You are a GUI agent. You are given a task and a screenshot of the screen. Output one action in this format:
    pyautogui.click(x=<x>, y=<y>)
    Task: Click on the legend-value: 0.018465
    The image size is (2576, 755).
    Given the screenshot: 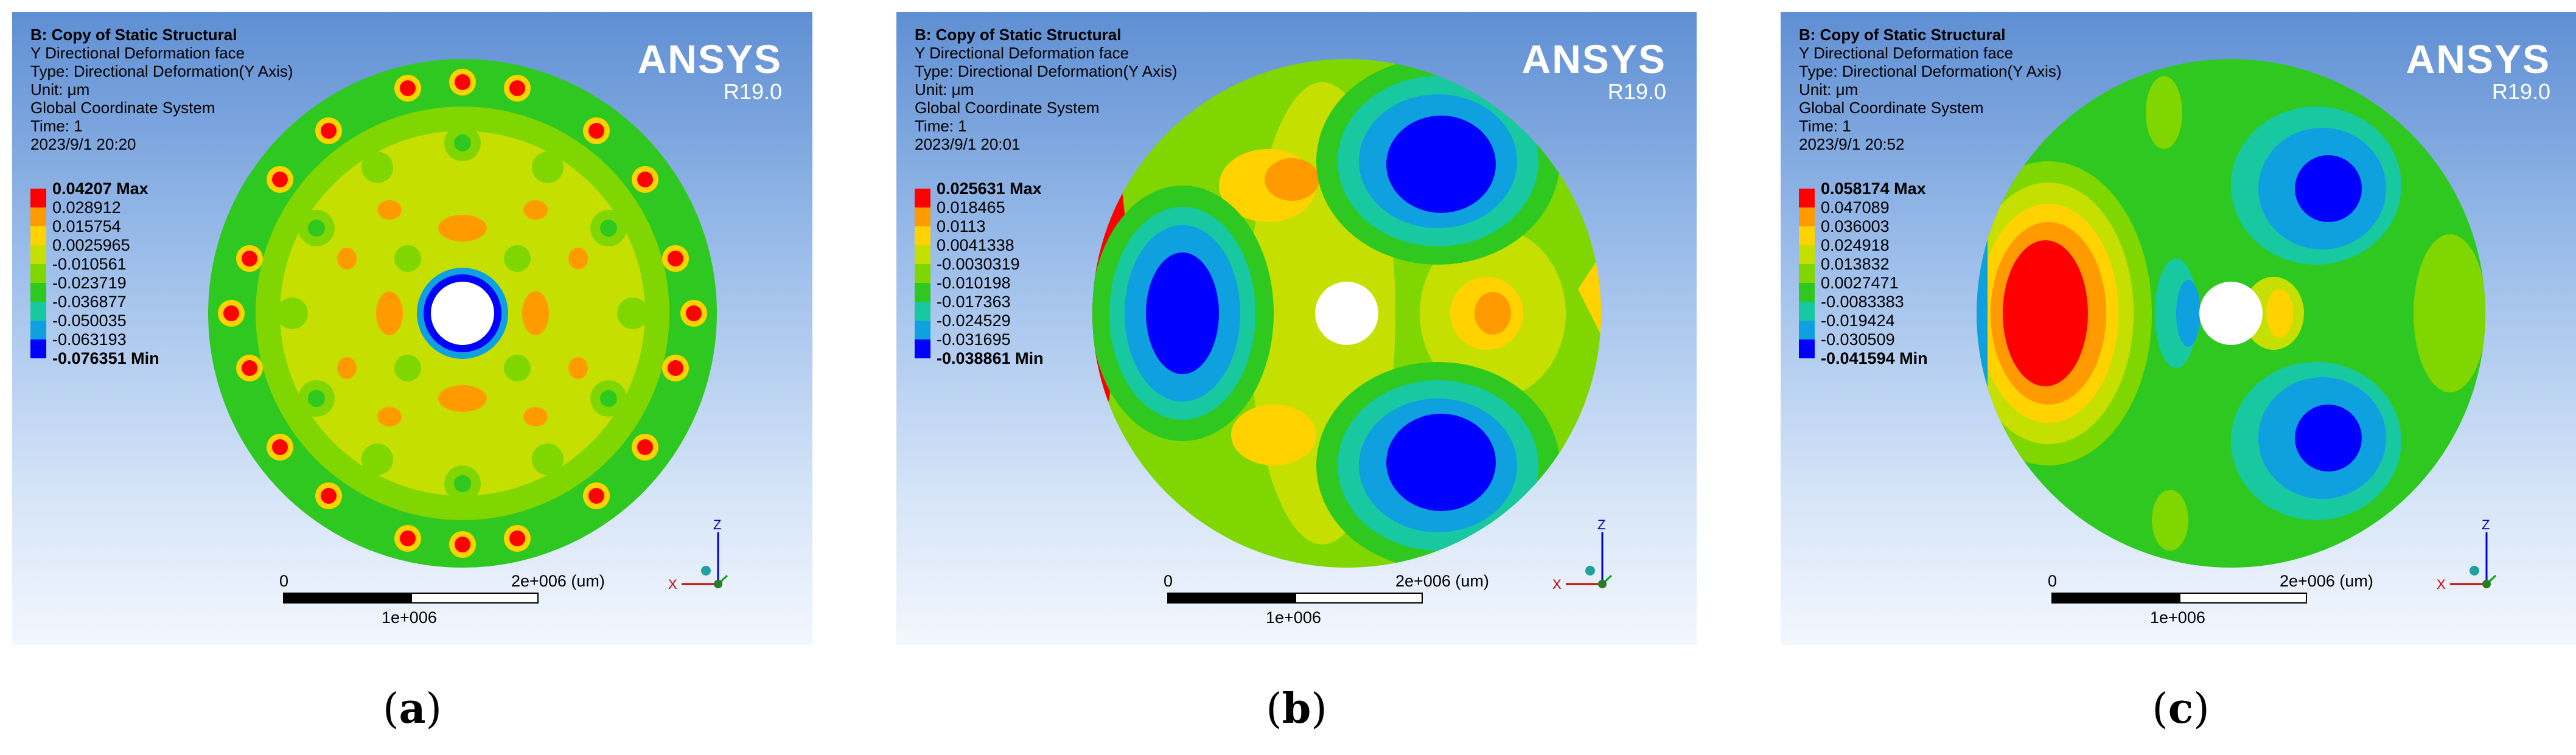 What is the action you would take?
    pyautogui.click(x=971, y=207)
    